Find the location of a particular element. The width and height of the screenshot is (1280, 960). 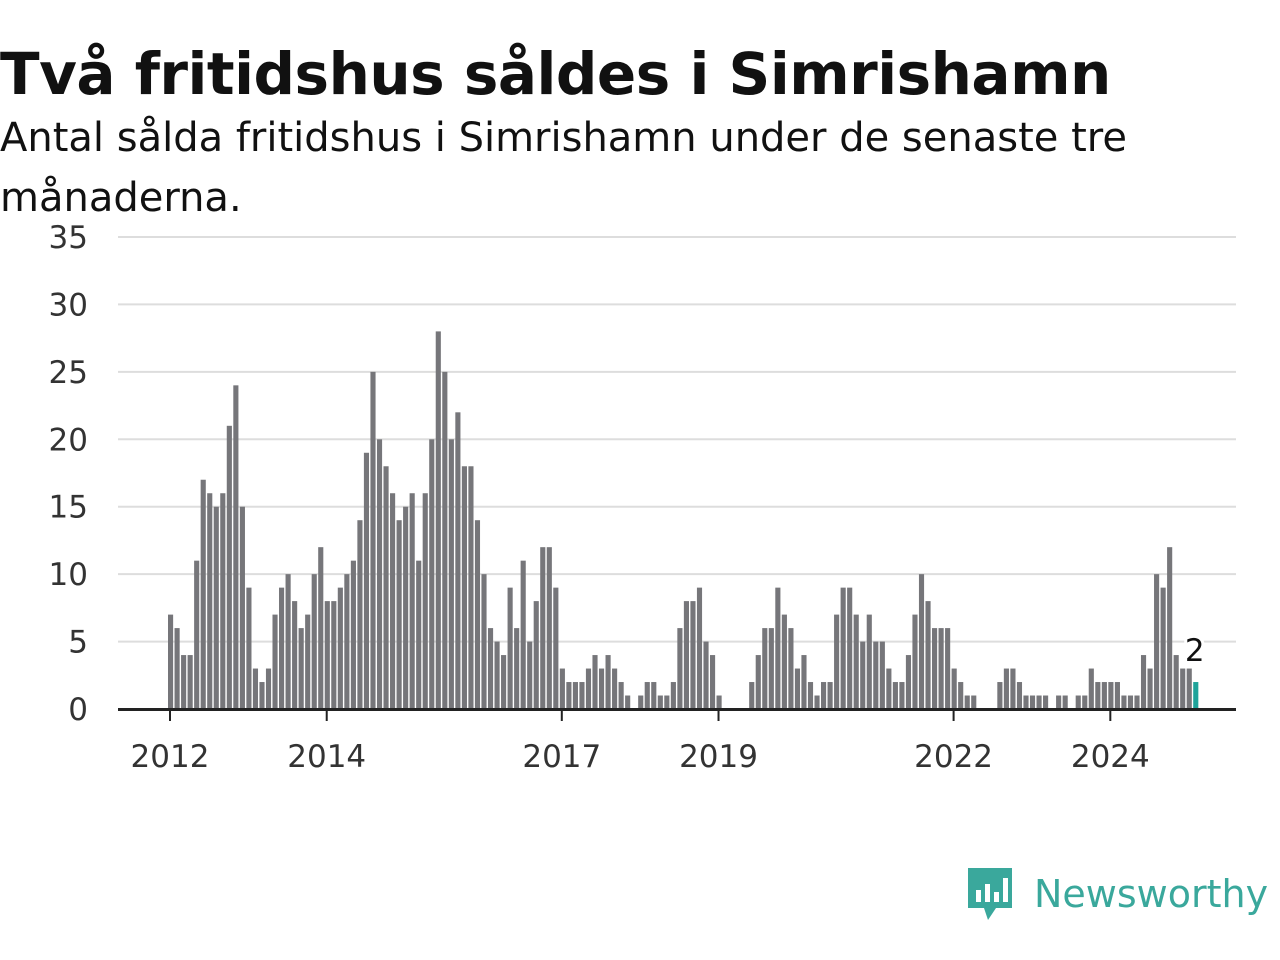

newsworthy-logo-icon is located at coordinates (990, 894).